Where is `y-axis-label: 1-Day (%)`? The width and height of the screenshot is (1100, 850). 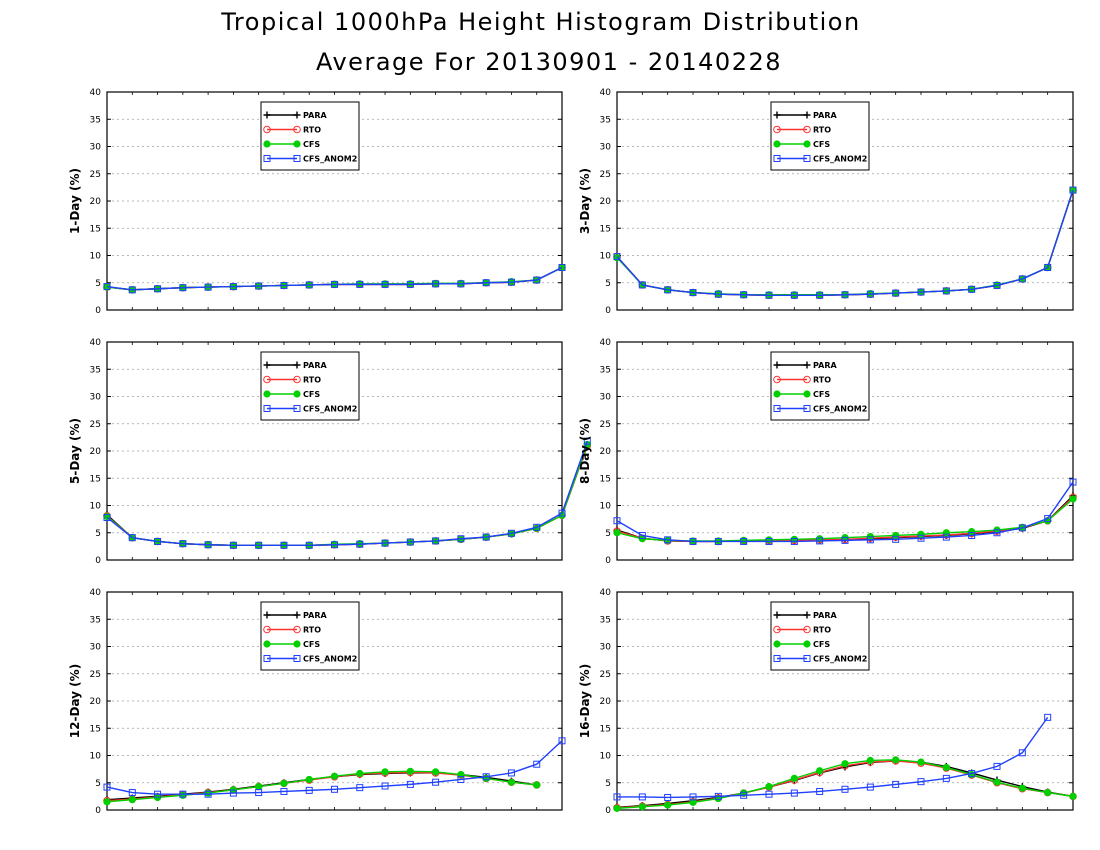
y-axis-label: 1-Day (%) is located at coordinates (75, 201).